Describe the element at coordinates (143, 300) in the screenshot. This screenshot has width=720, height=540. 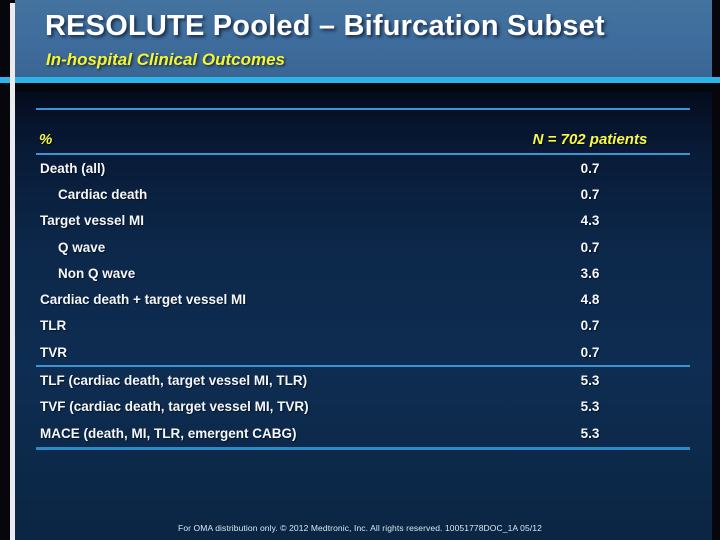
I see `row-label: Cardiac death + target vessel MI` at that location.